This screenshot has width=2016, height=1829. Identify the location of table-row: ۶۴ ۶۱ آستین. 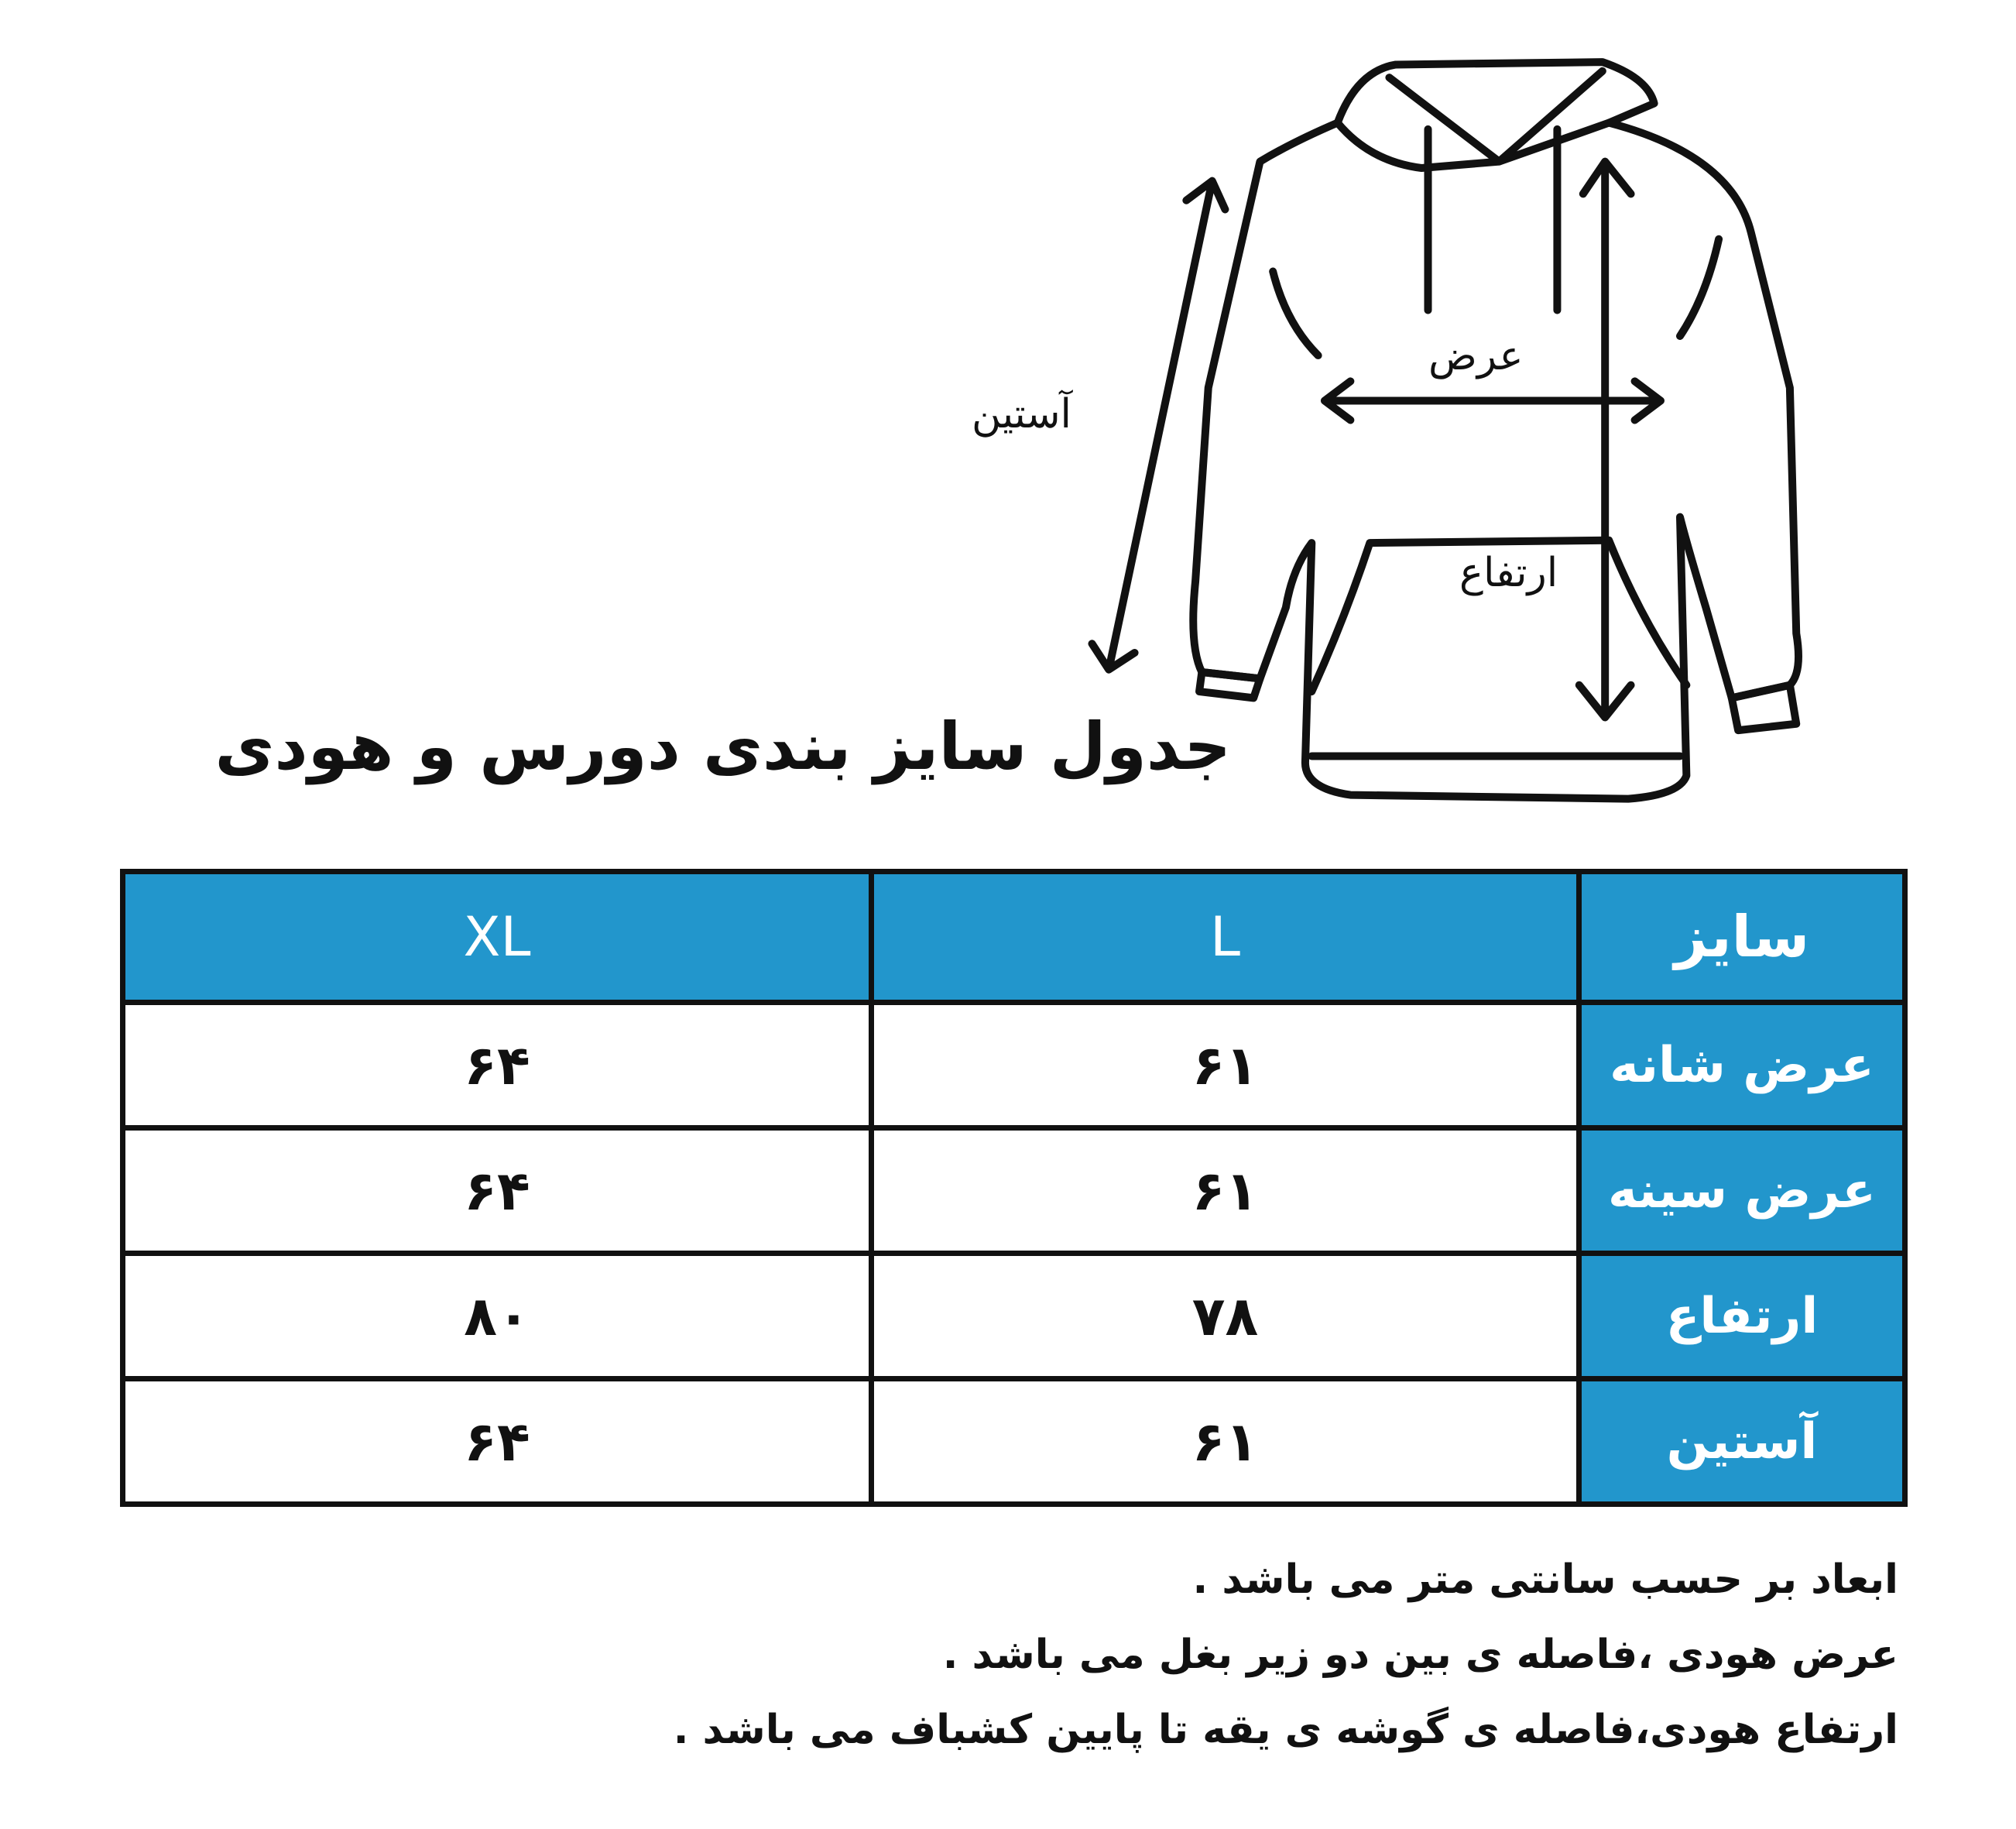
(1014, 1441).